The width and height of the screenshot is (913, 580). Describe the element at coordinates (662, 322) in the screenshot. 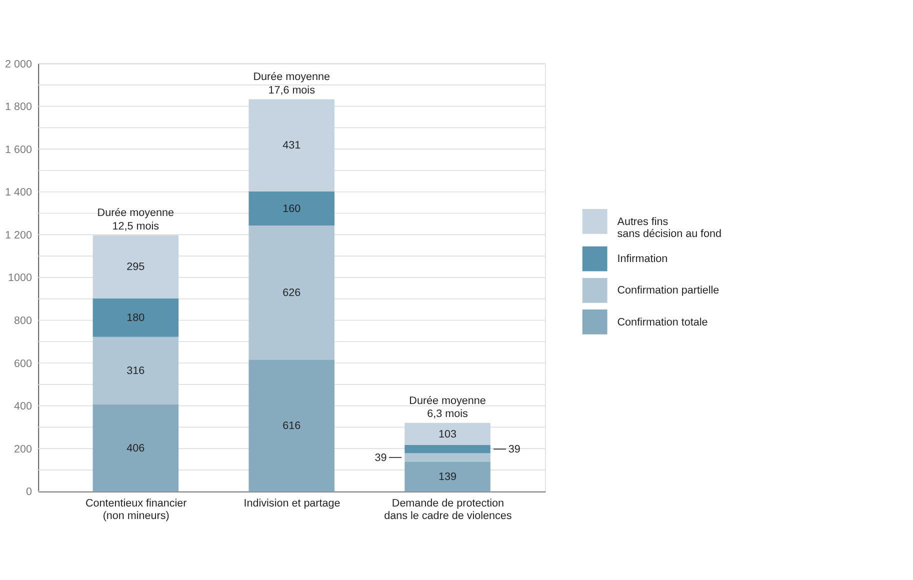

I see `legend-label: Confirmation totale` at that location.